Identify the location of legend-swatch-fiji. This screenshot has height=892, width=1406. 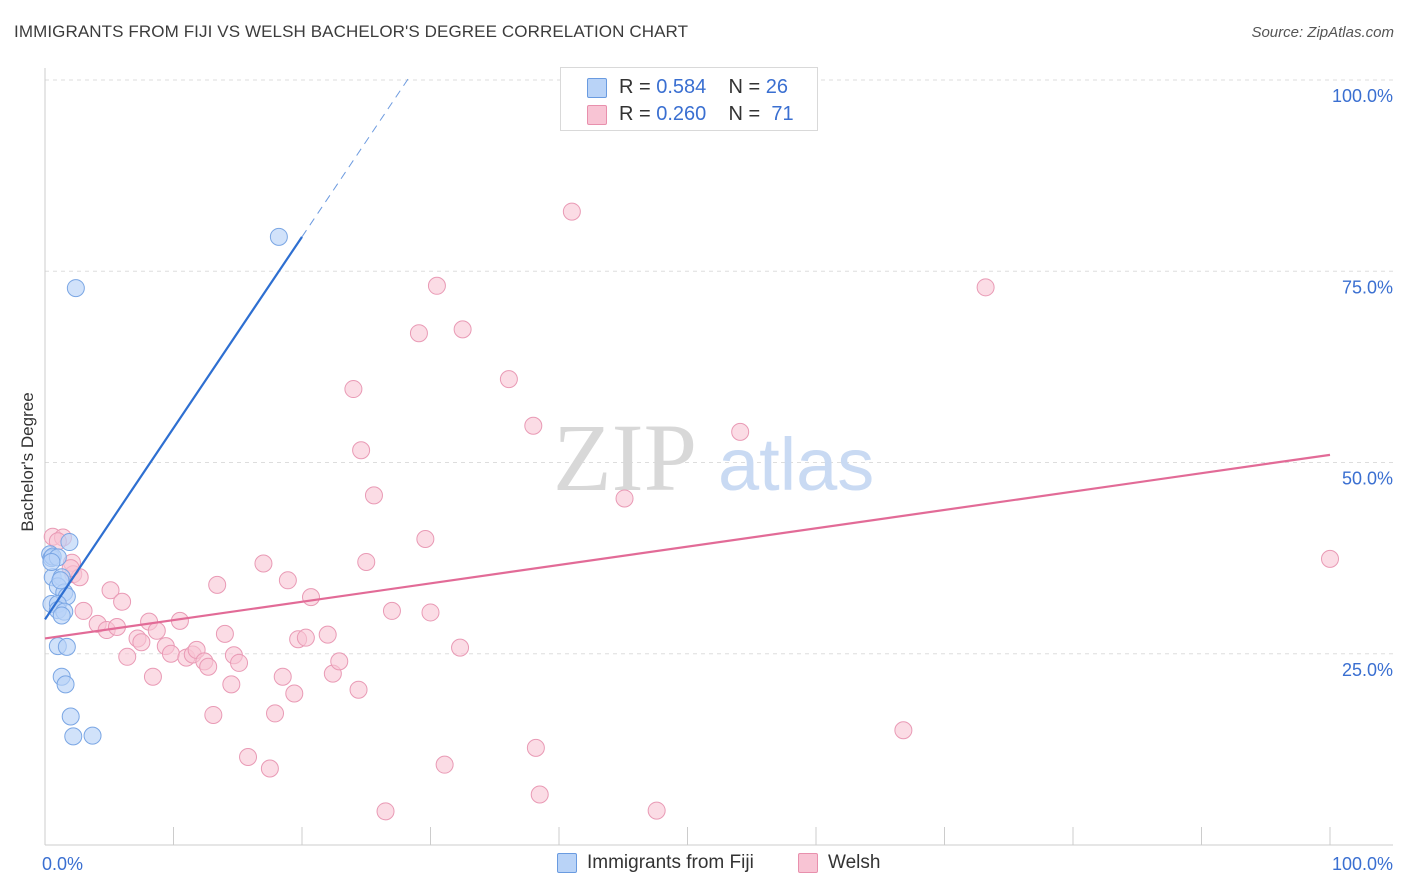
(597, 88).